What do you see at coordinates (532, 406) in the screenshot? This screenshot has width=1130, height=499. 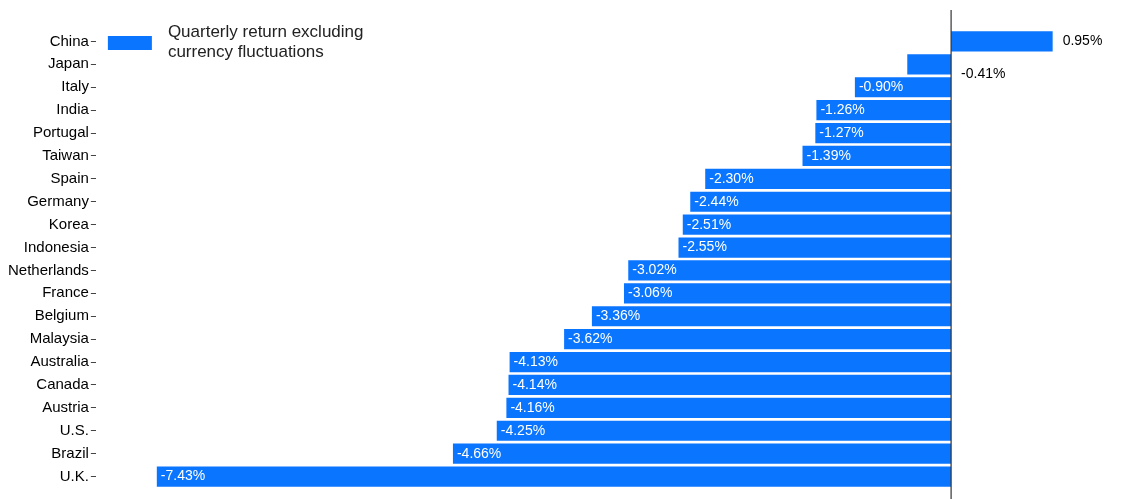 I see `data-label: -4.16%` at bounding box center [532, 406].